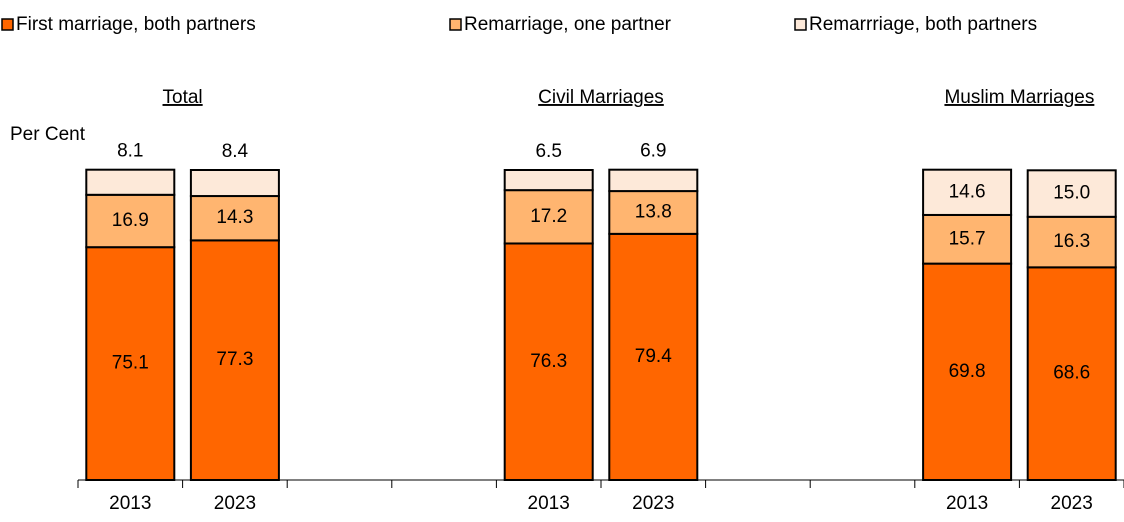  Describe the element at coordinates (548, 151) in the screenshot. I see `value-label: 6.5` at that location.